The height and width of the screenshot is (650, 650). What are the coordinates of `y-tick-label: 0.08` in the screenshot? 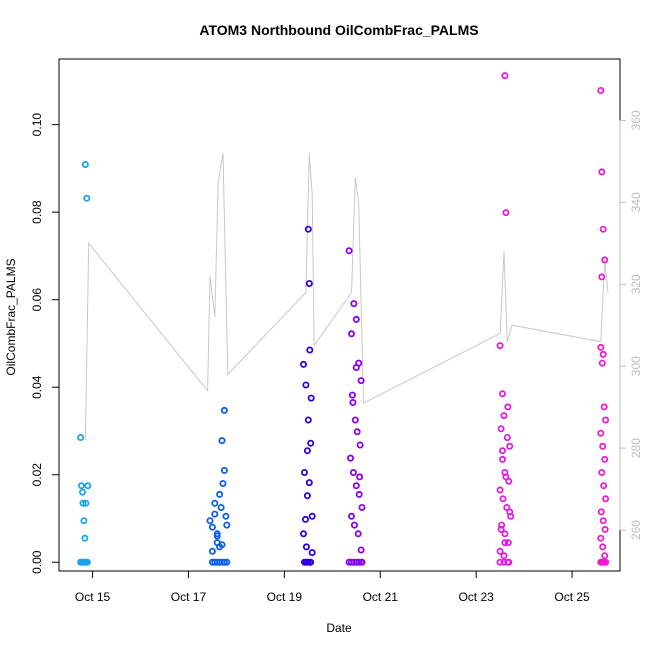 It's located at (37, 212).